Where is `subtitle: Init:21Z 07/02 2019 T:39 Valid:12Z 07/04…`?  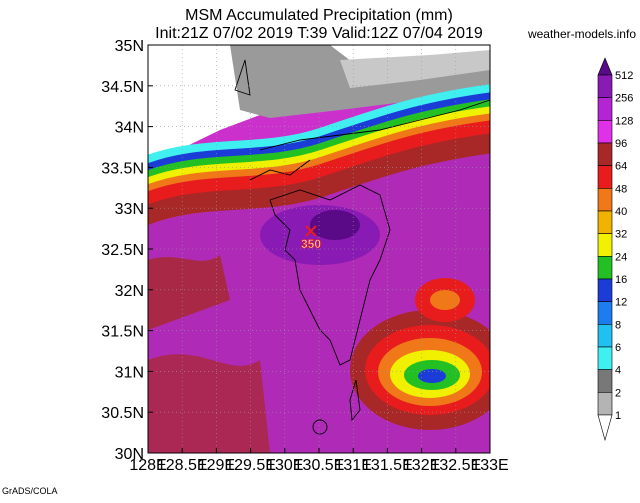
subtitle: Init:21Z 07/02 2019 T:39 Valid:12Z 07/04… is located at coordinates (319, 33).